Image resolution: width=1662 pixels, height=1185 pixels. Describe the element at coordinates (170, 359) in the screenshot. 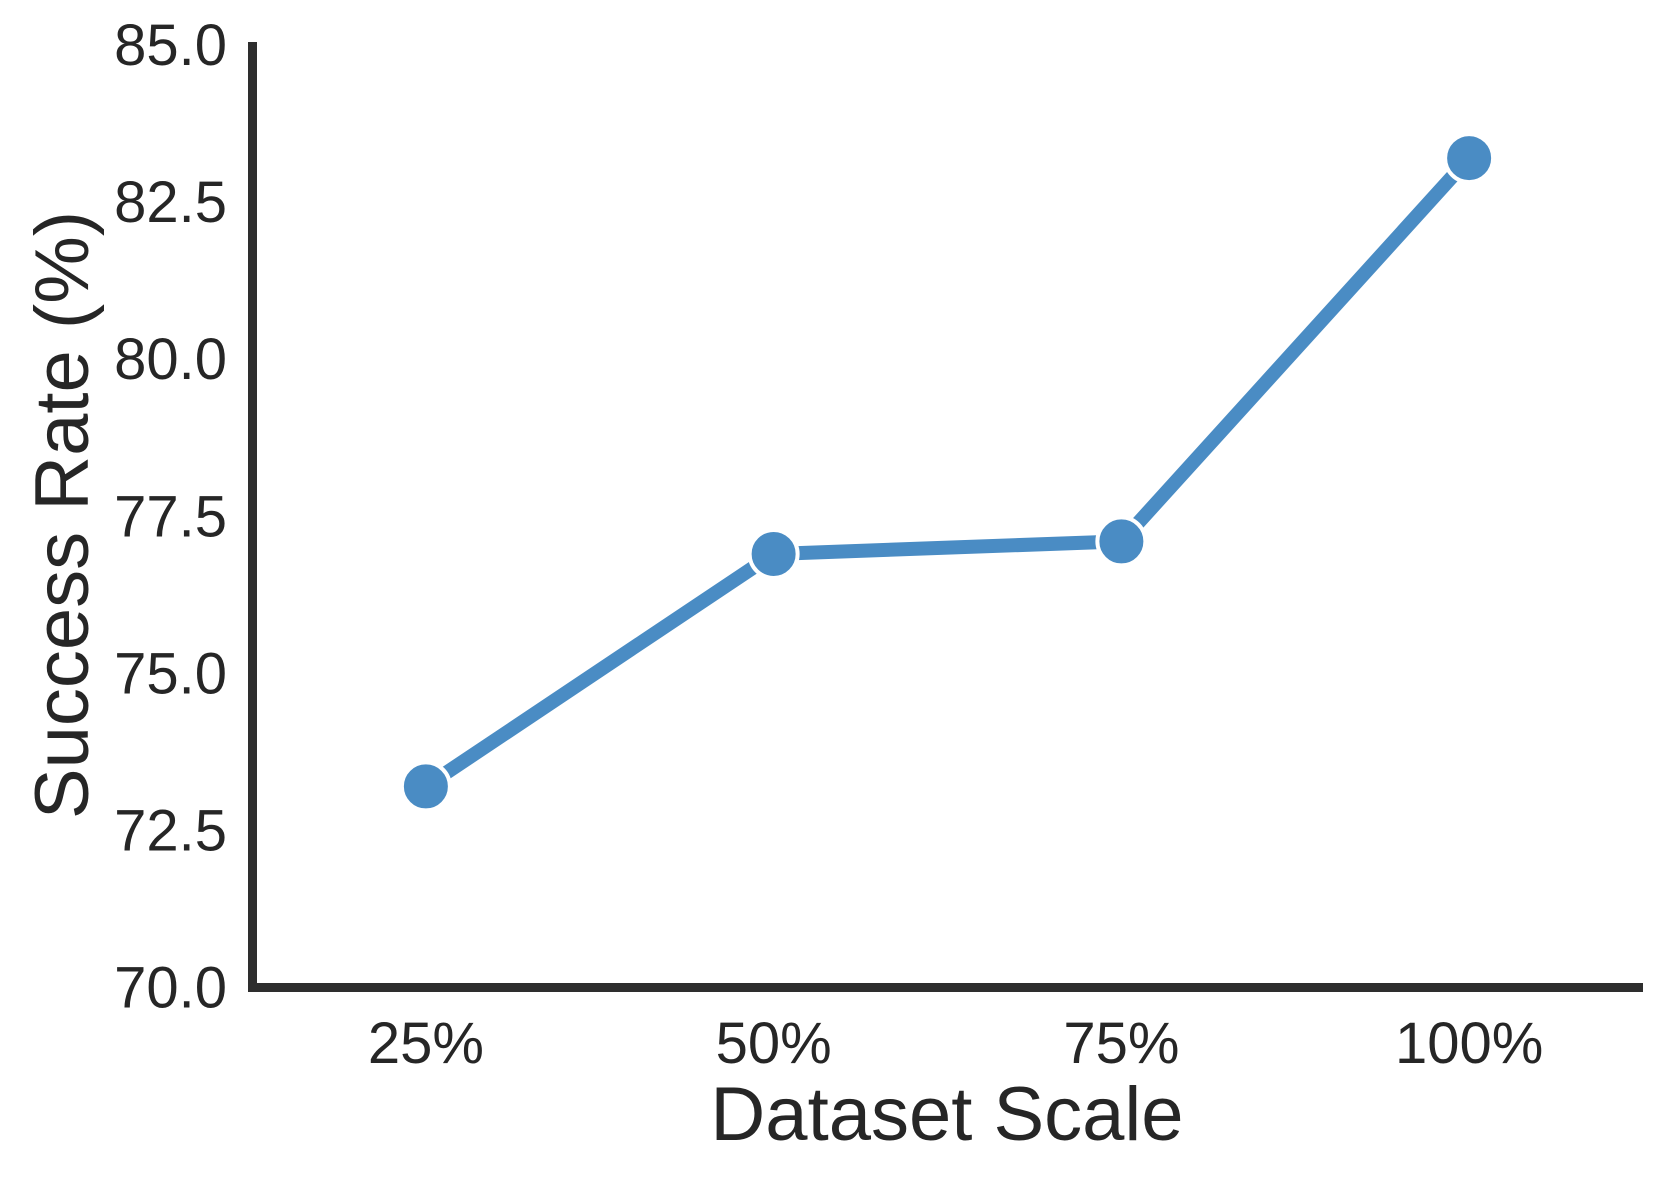

I see `y-tick-label: 80.0` at that location.